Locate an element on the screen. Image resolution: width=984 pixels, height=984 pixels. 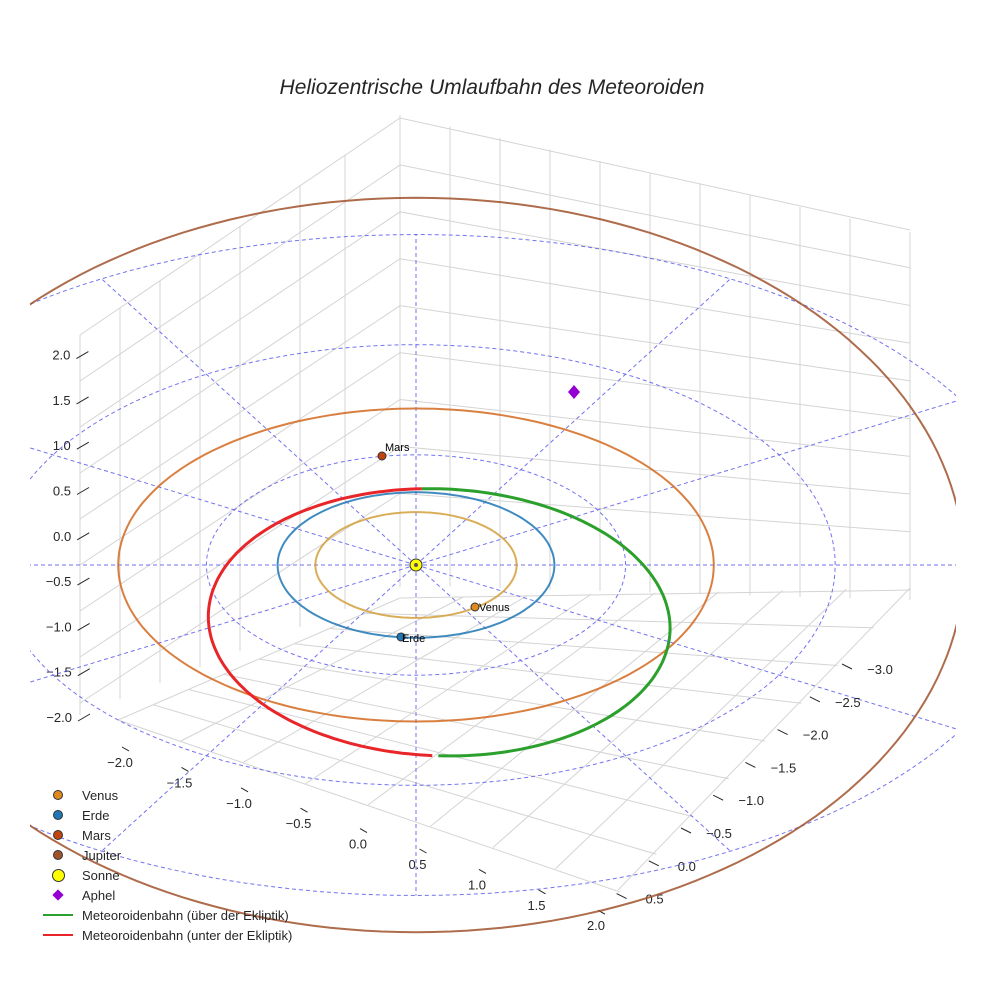
x-tick-label: −1.5 is located at coordinates (180, 782).